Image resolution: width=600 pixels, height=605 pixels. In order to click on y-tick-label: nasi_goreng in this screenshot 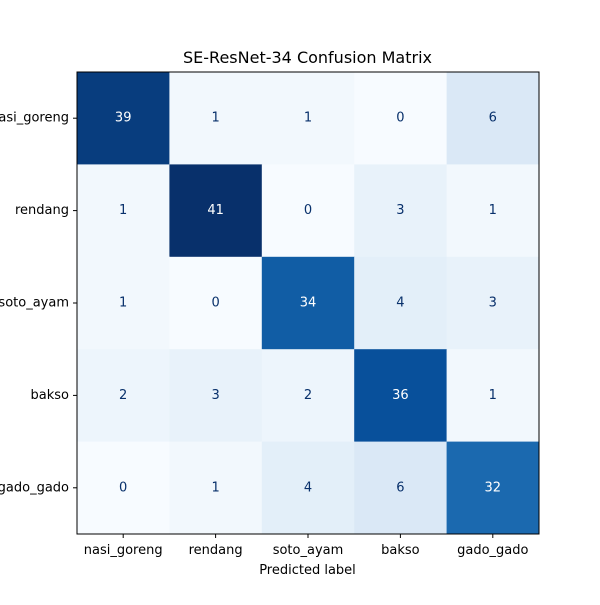, I will do `click(34, 118)`.